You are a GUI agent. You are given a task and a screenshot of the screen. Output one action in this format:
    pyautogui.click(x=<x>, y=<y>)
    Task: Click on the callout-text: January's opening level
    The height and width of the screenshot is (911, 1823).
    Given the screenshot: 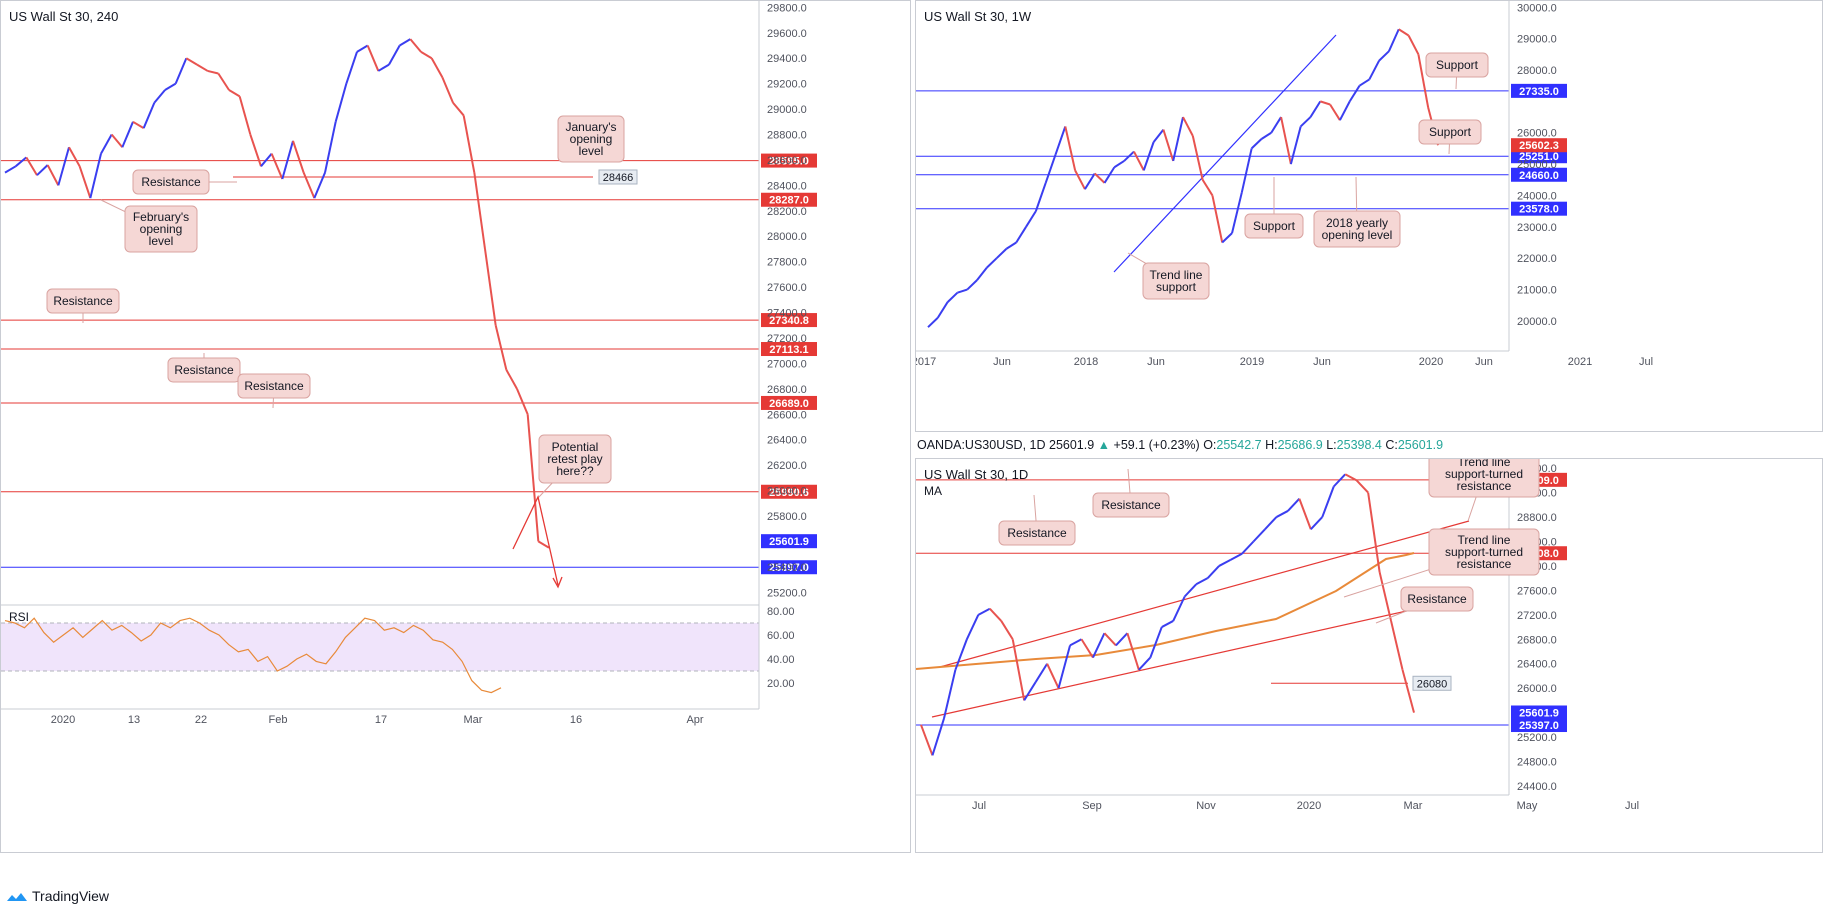 What is the action you would take?
    pyautogui.click(x=591, y=139)
    